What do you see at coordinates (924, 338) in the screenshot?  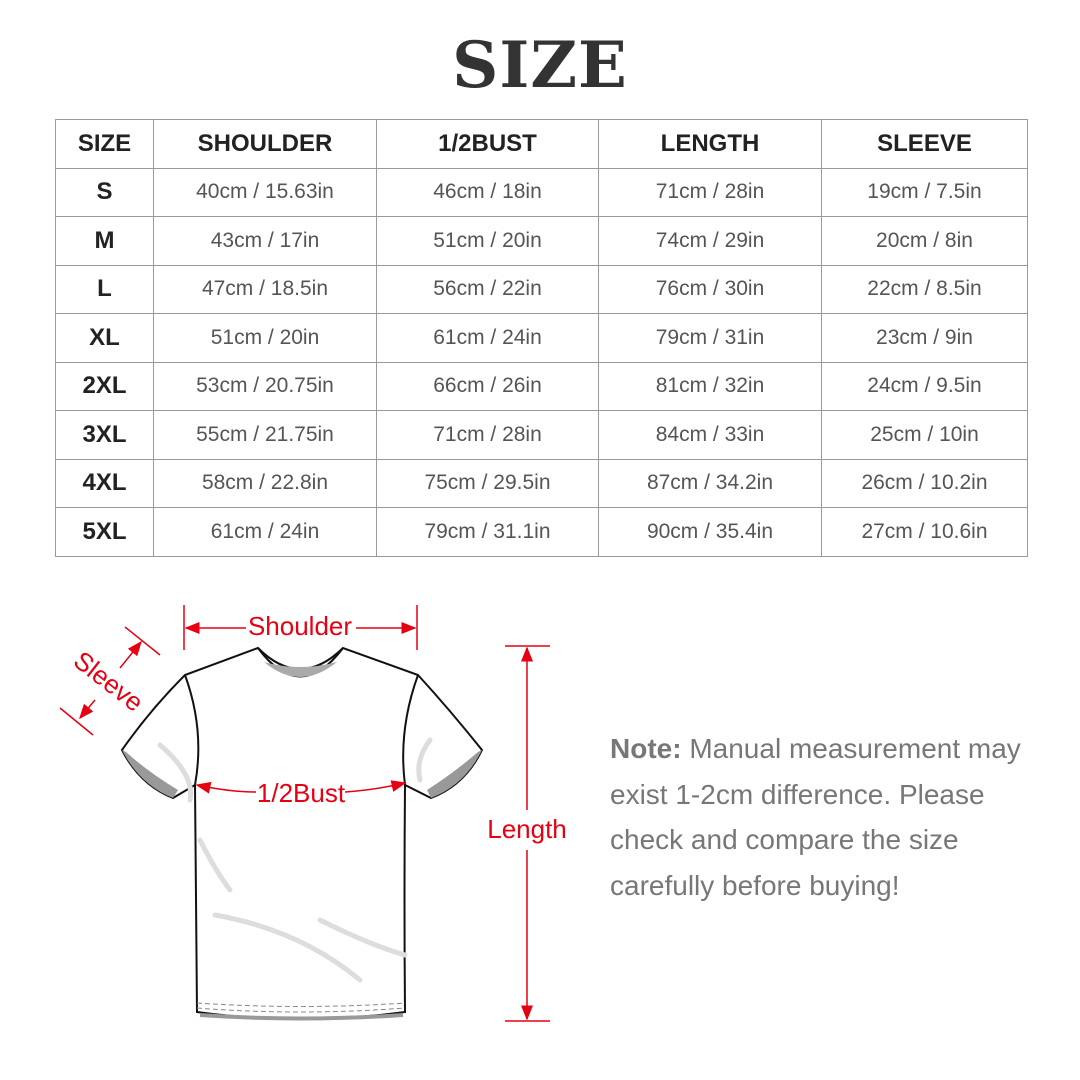 I see `measurement-cell: 23cm / 9in` at bounding box center [924, 338].